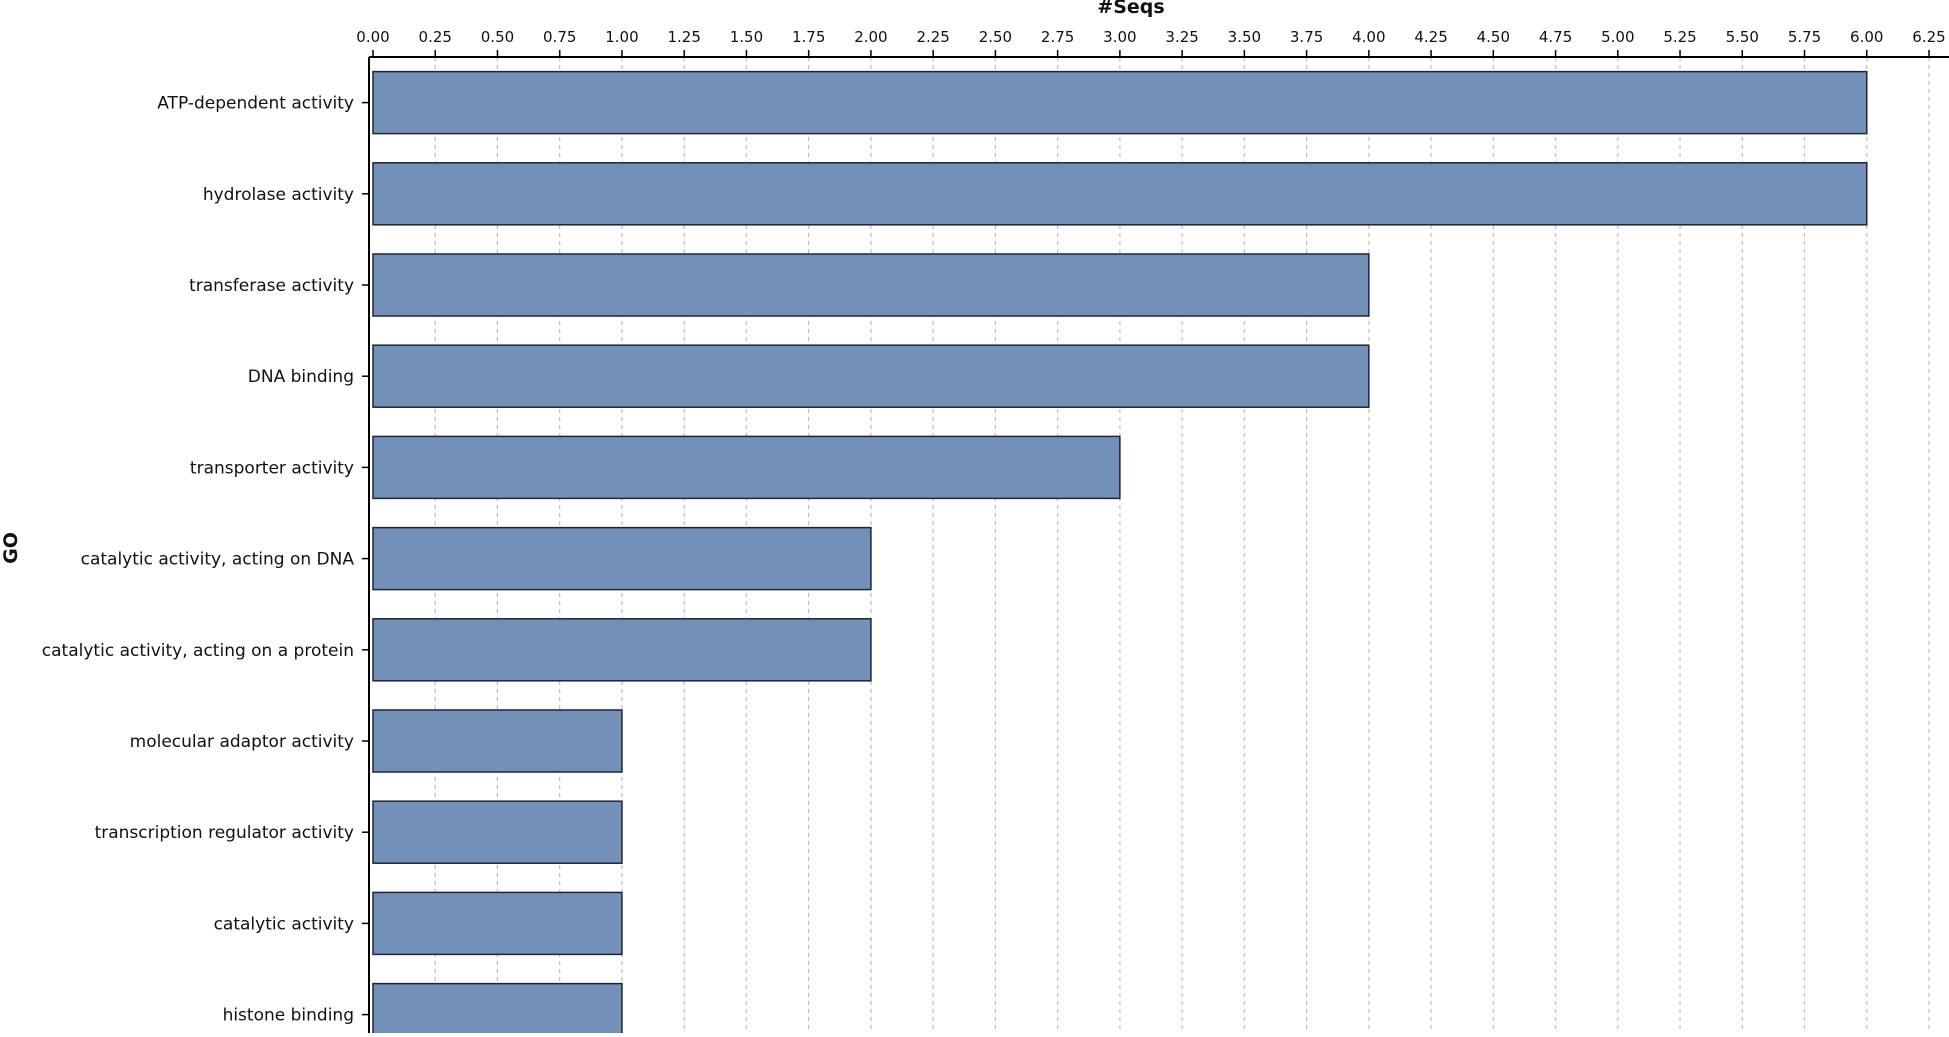 This screenshot has width=1949, height=1037. I want to click on x-tick-label: 2.50, so click(995, 37).